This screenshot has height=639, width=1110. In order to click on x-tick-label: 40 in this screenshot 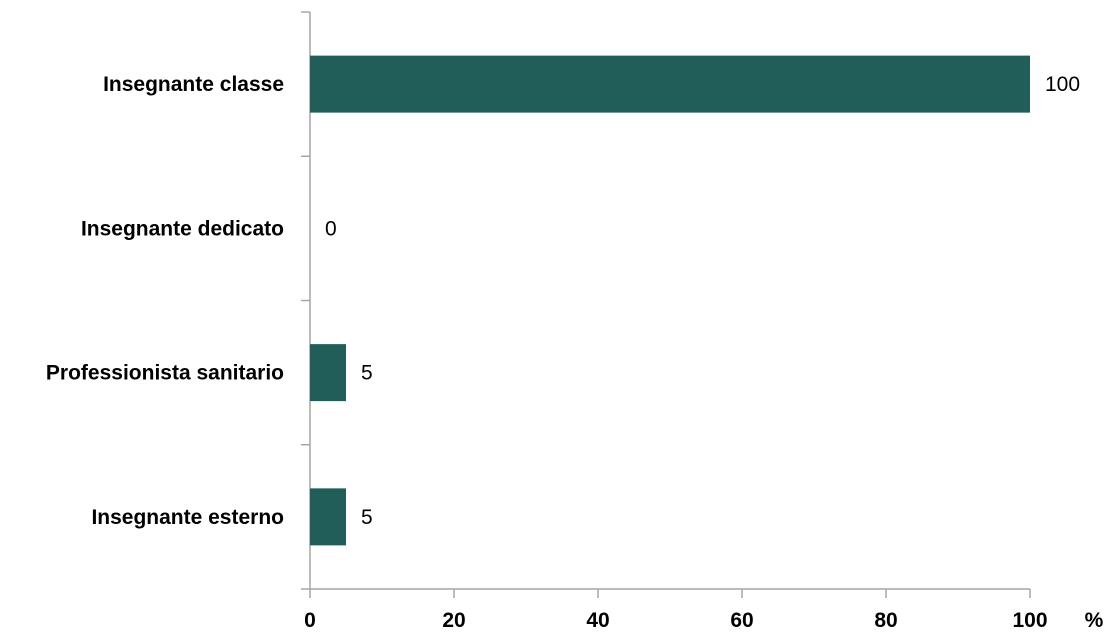, I will do `click(597, 620)`.